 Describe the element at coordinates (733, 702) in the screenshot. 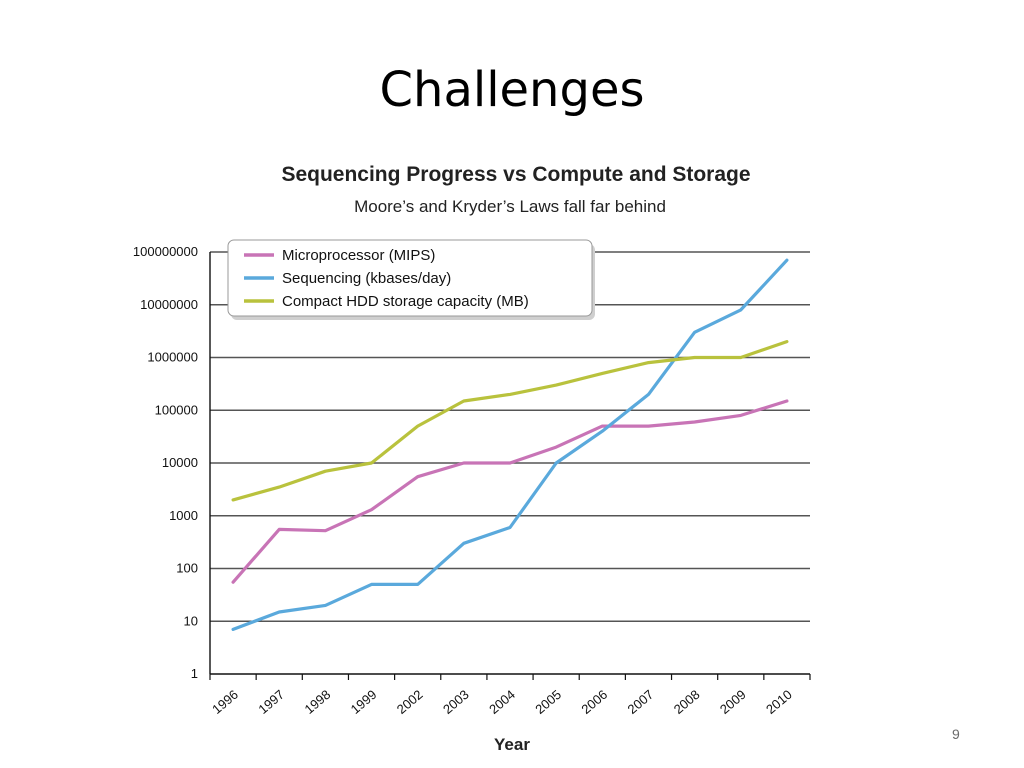

I see `x-tick-label: 2009` at that location.